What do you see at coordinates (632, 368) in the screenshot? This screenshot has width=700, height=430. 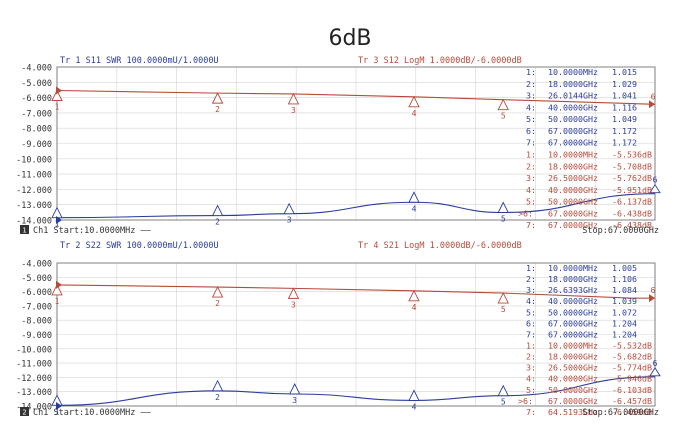 I see `marker-readout-value: -5.774dB` at bounding box center [632, 368].